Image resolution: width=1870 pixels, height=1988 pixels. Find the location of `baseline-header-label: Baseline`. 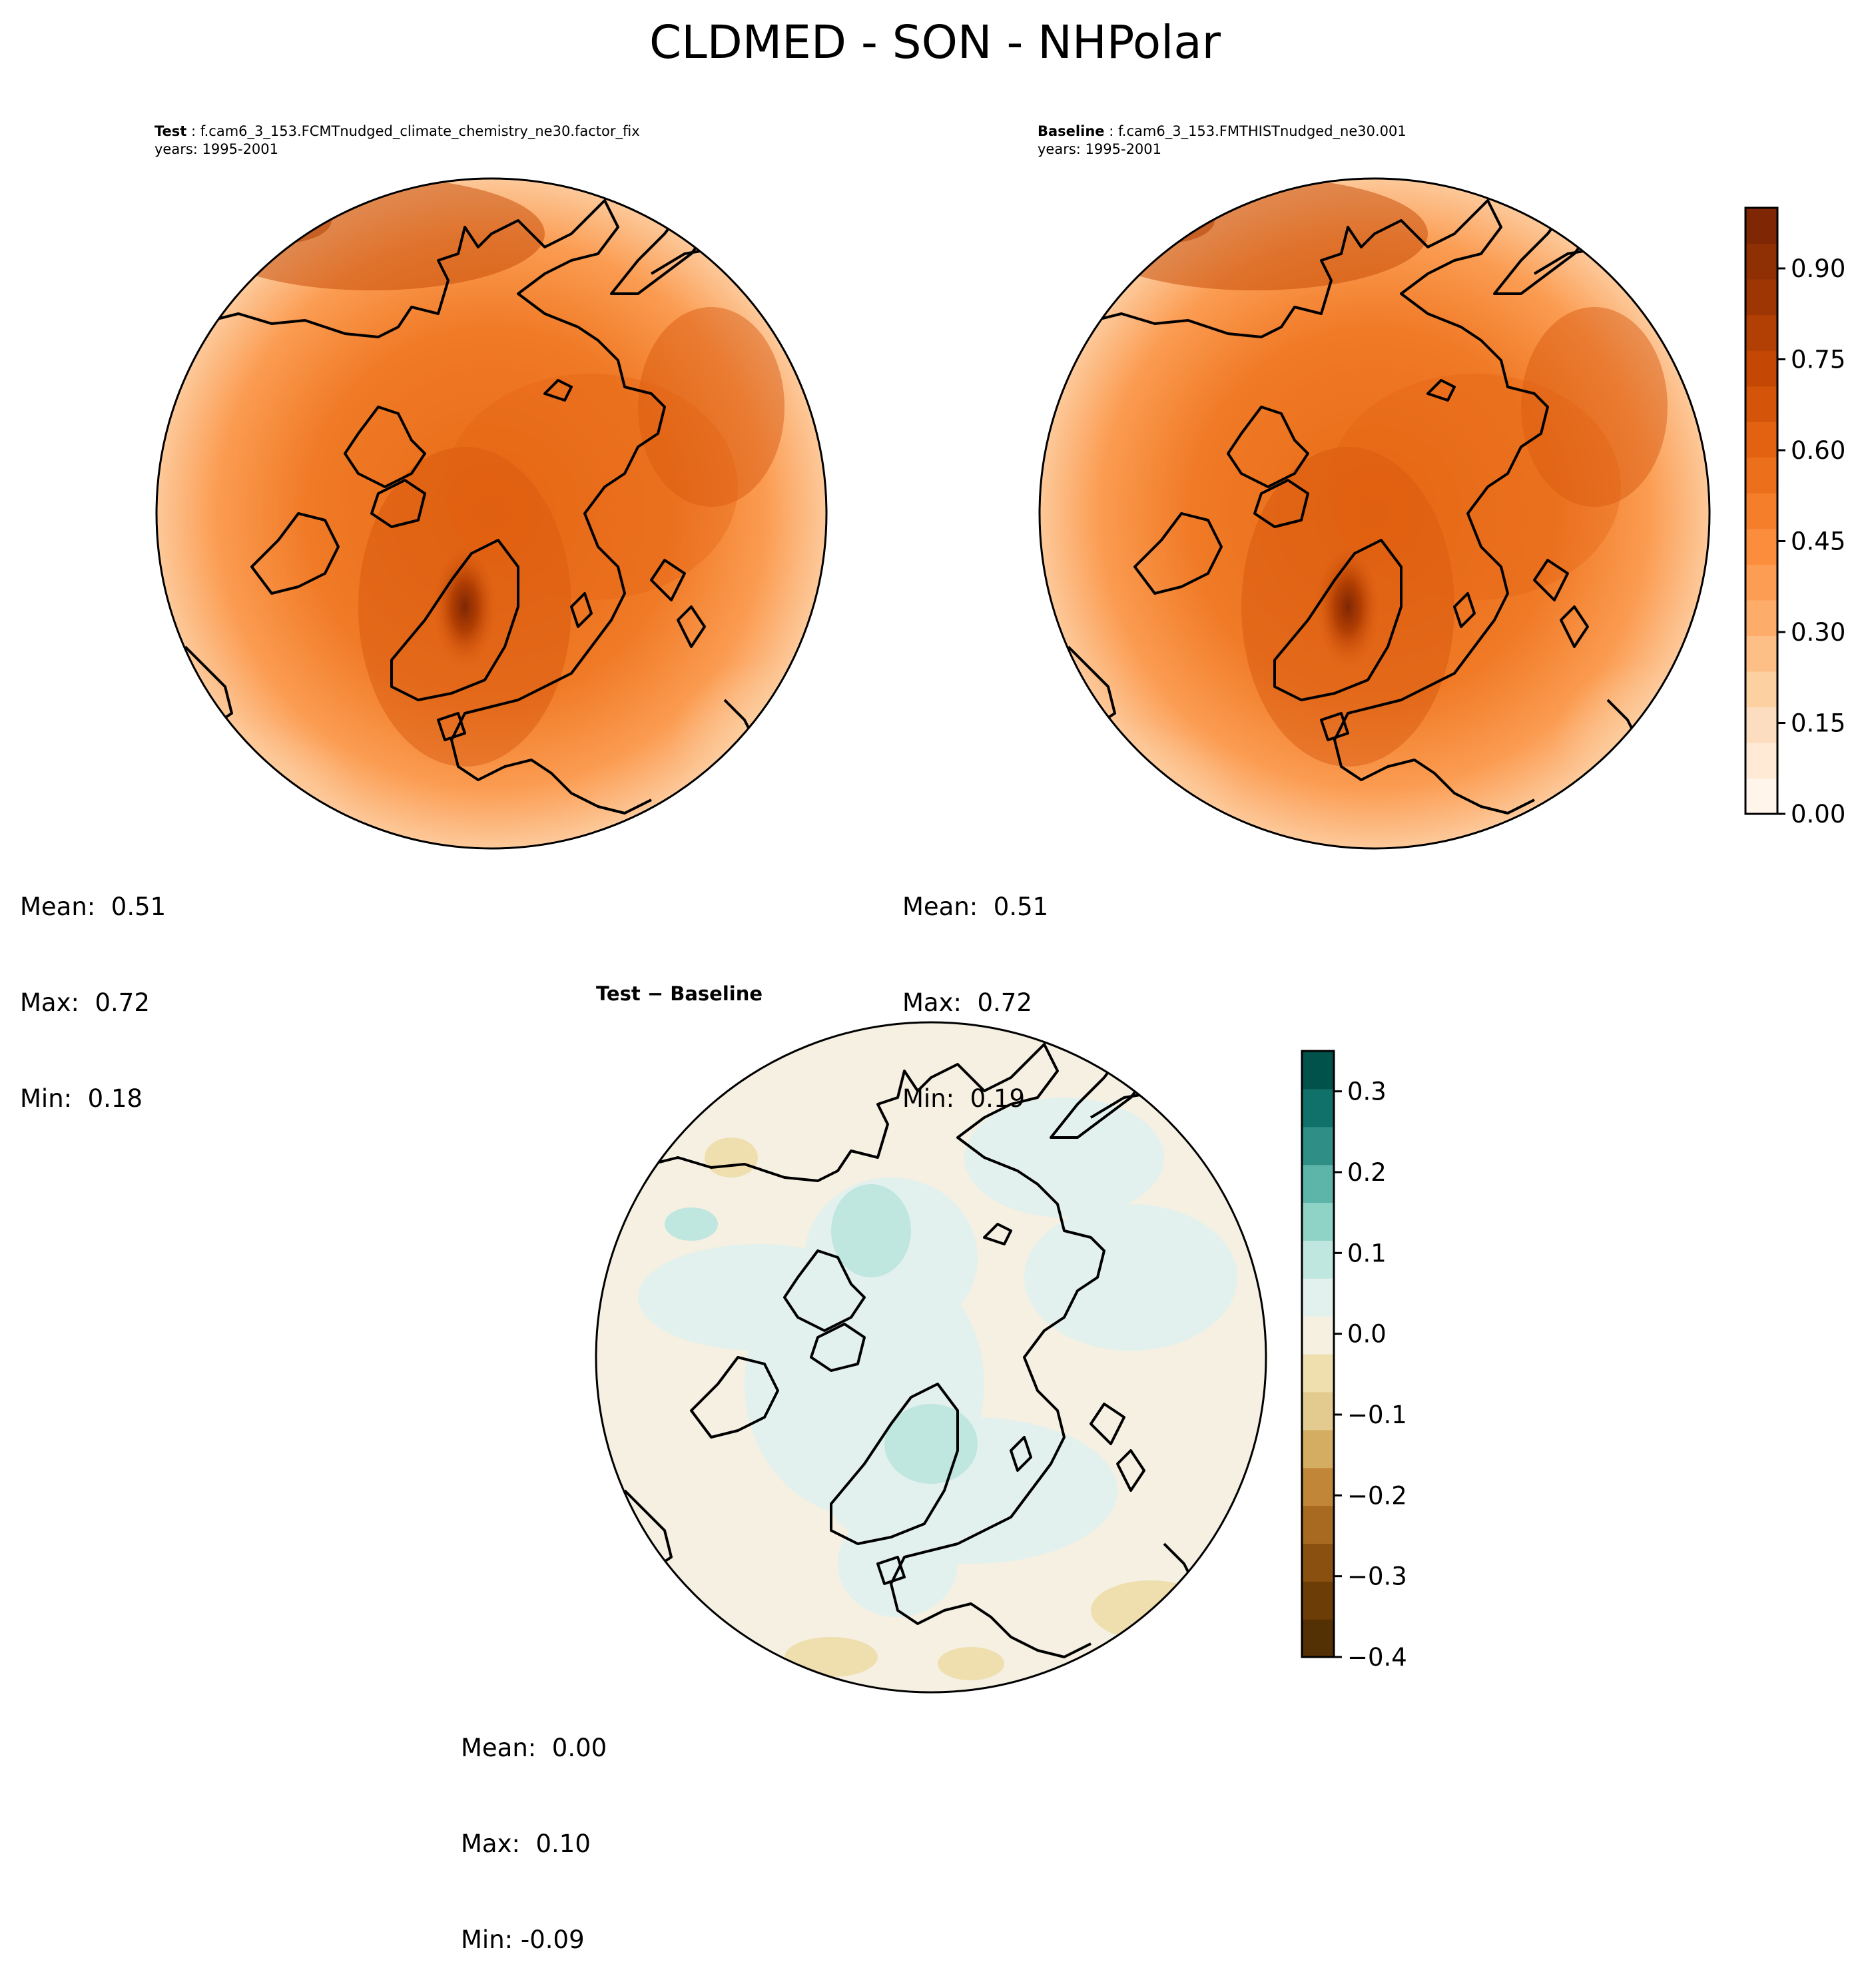

baseline-header-label: Baseline is located at coordinates (1071, 131).